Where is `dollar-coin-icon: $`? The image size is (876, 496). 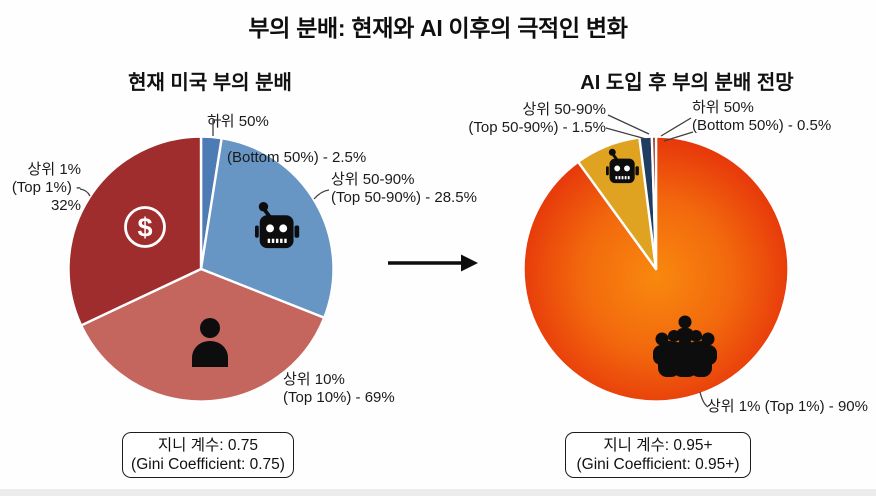 dollar-coin-icon: $ is located at coordinates (145, 227).